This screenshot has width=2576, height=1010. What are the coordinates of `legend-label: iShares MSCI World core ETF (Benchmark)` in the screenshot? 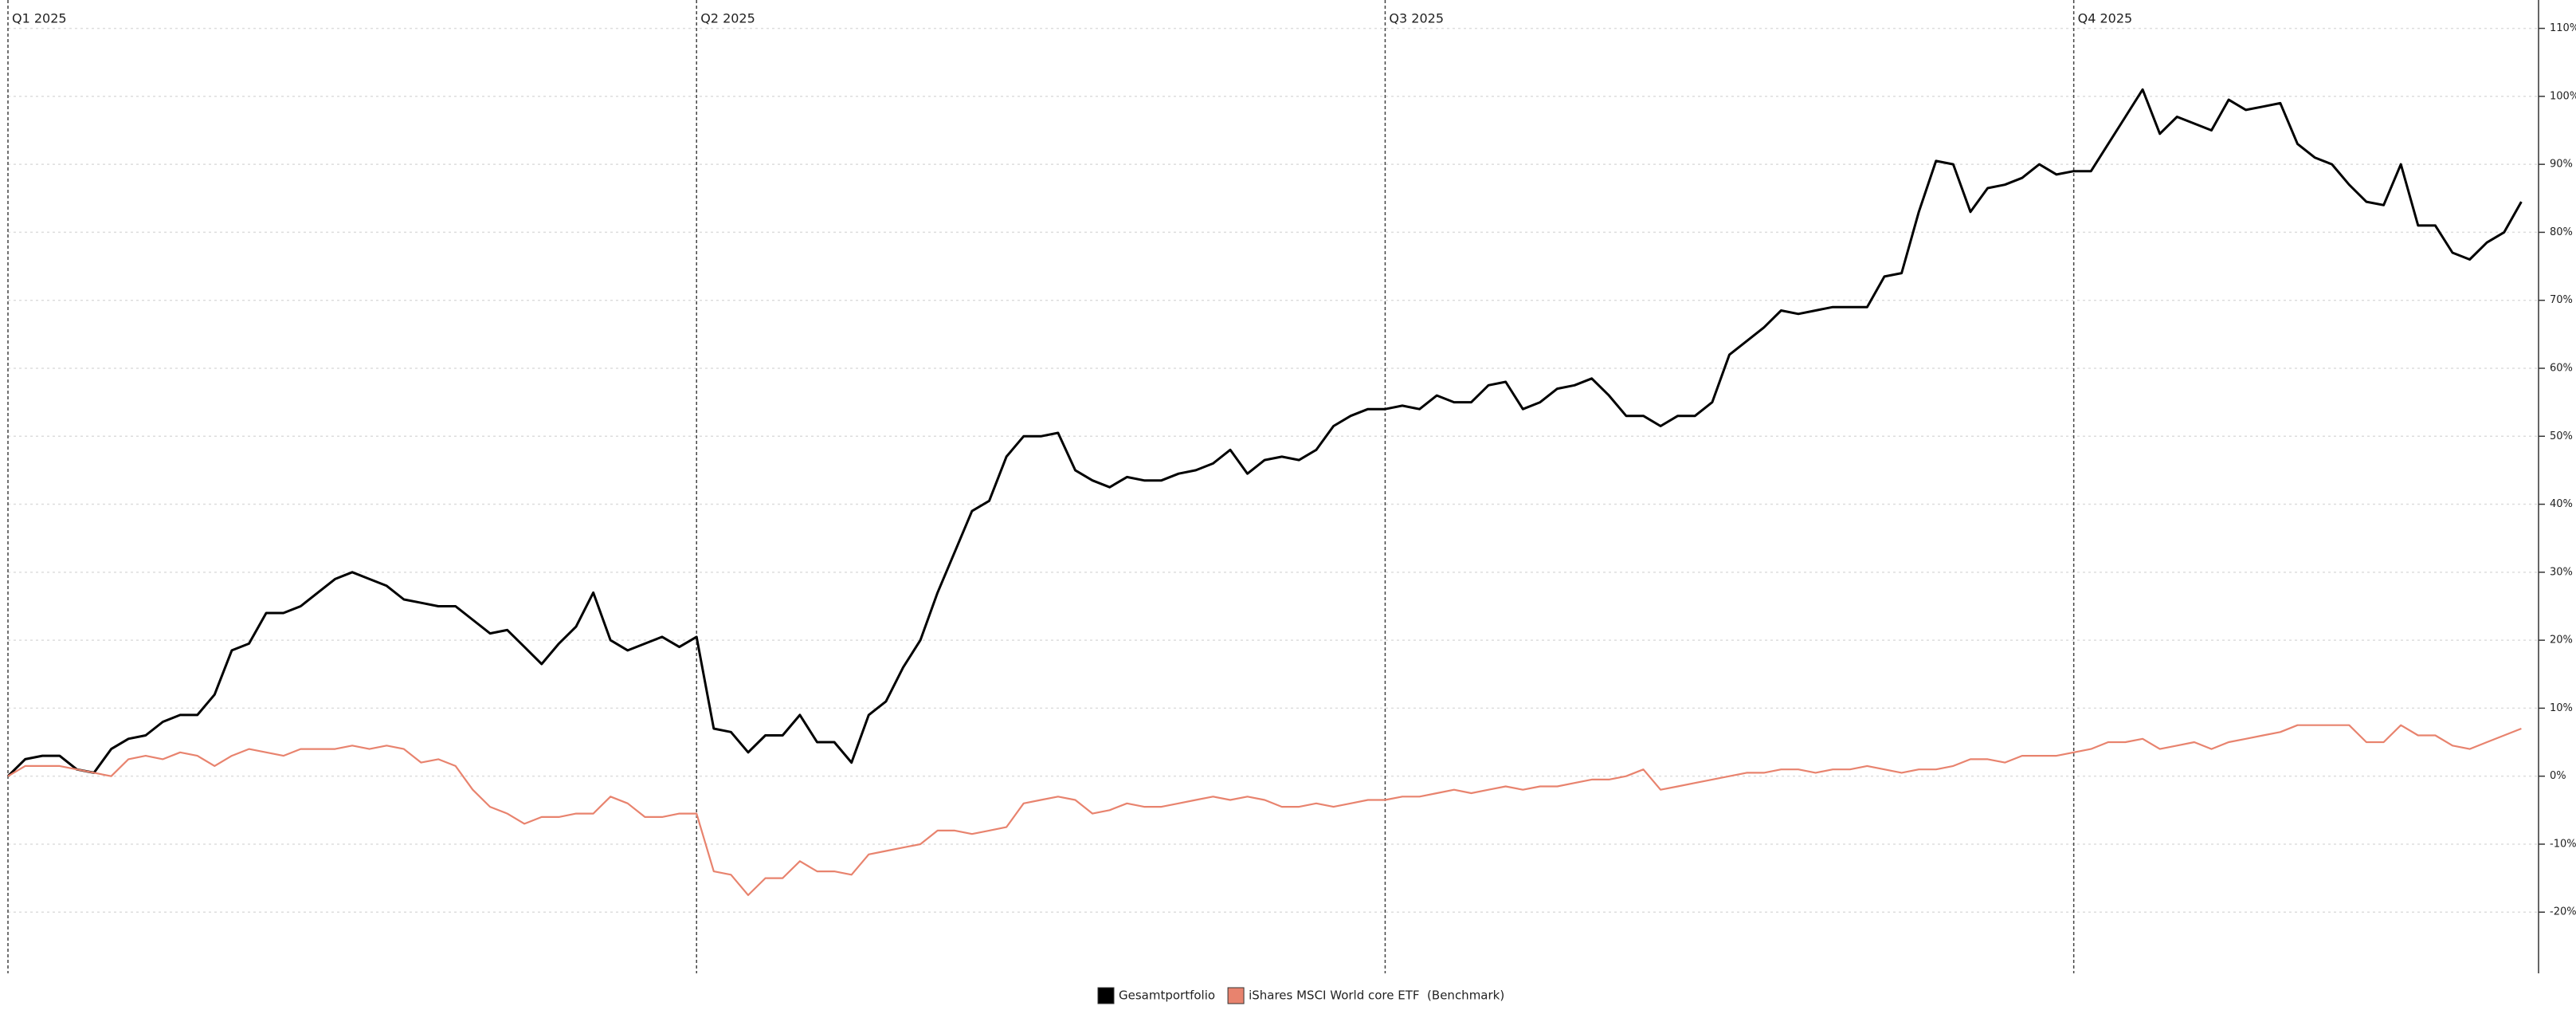 It's located at (1376, 996).